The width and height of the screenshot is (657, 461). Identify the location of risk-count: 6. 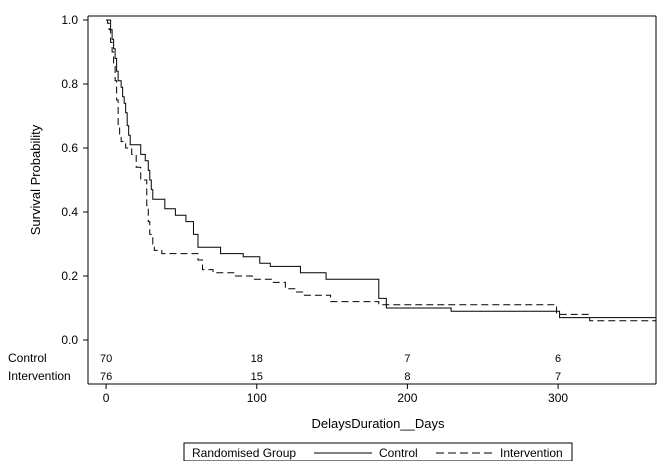
(558, 359).